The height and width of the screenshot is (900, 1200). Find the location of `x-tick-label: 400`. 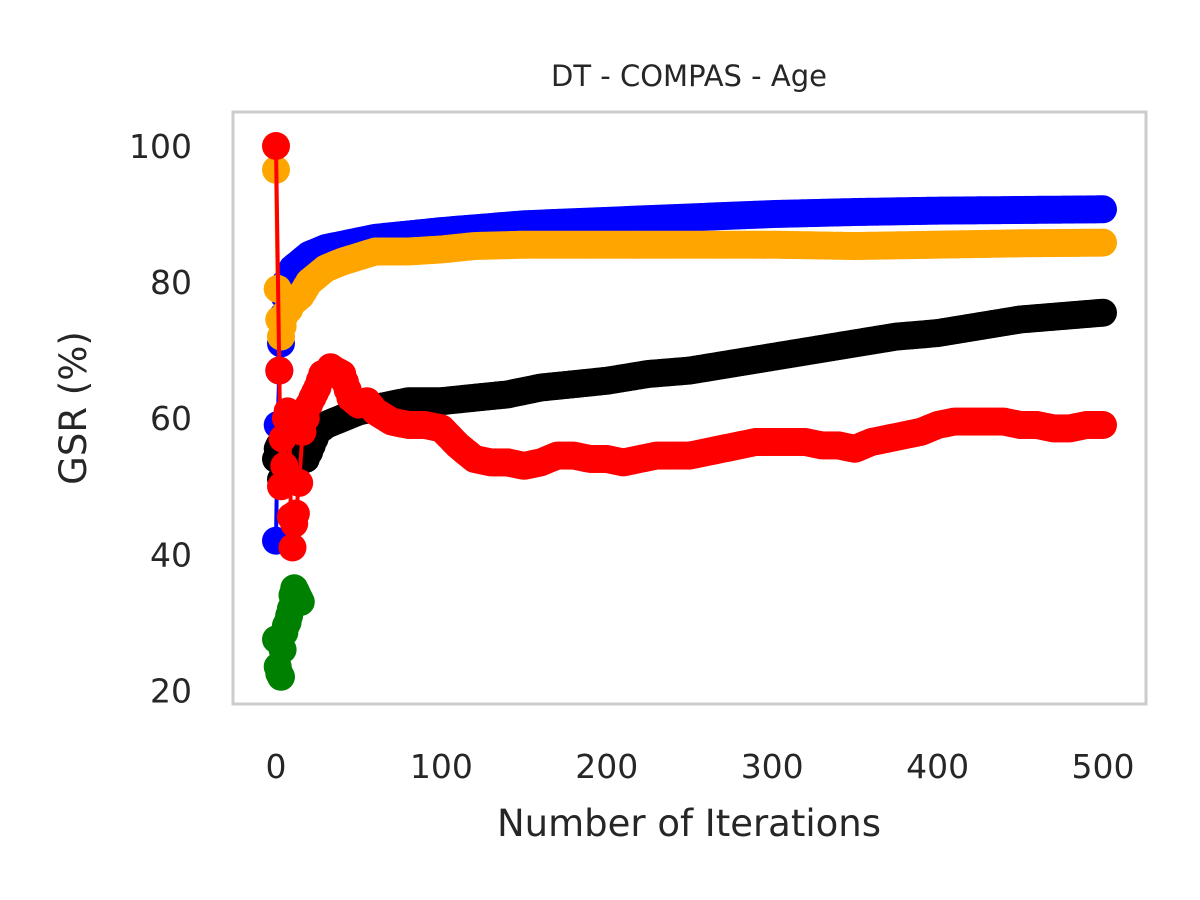

x-tick-label: 400 is located at coordinates (937, 766).